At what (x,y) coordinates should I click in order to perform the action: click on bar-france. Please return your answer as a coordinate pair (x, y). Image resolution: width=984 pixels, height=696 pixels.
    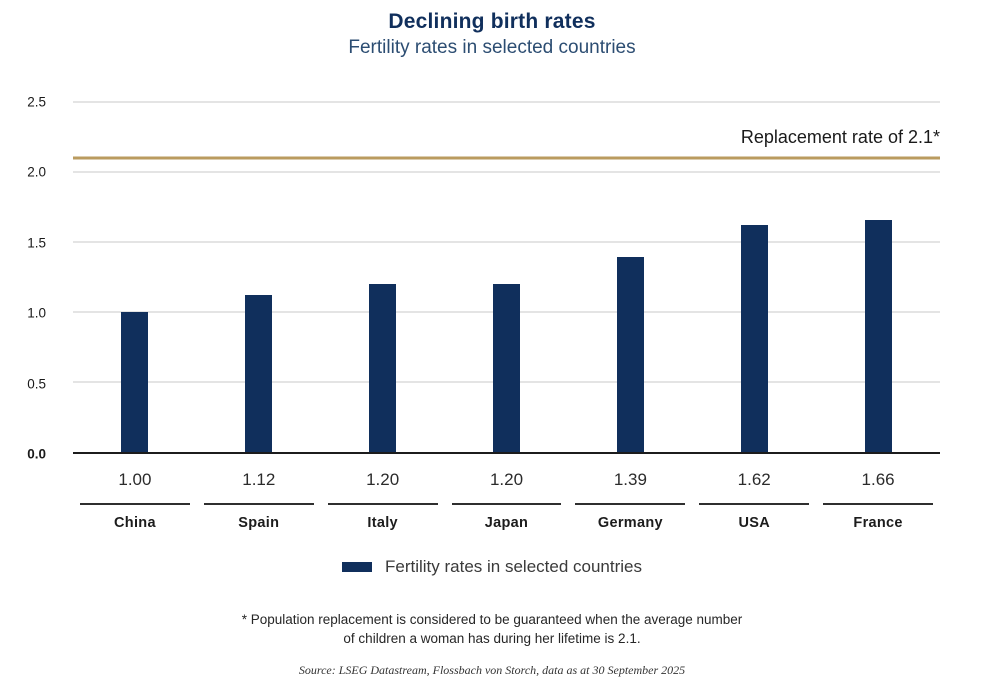
    Looking at the image, I should click on (878, 335).